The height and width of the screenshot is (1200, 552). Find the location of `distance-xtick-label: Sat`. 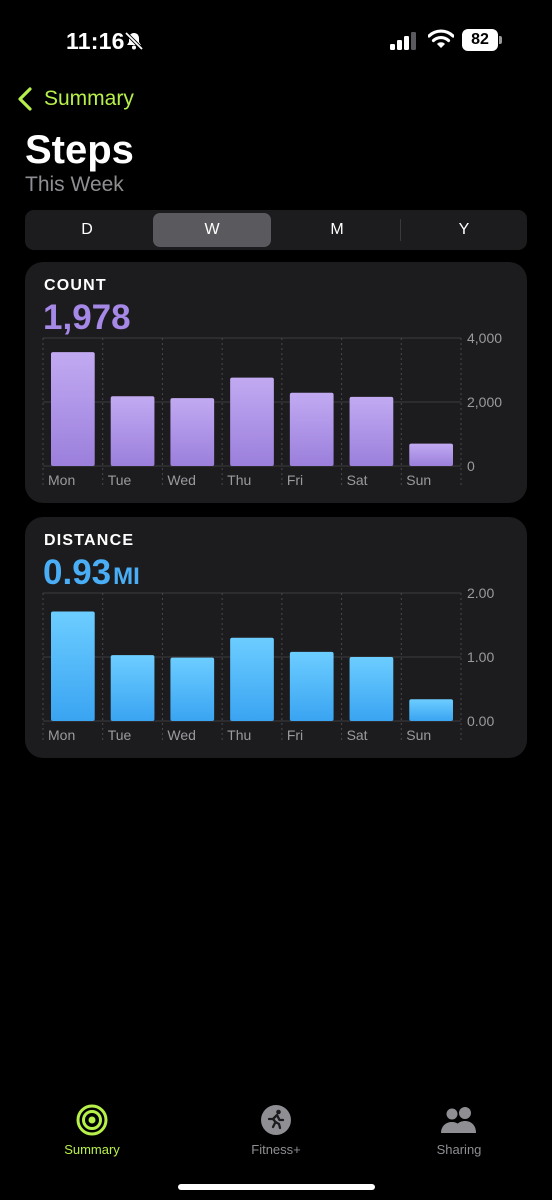

distance-xtick-label: Sat is located at coordinates (357, 735).